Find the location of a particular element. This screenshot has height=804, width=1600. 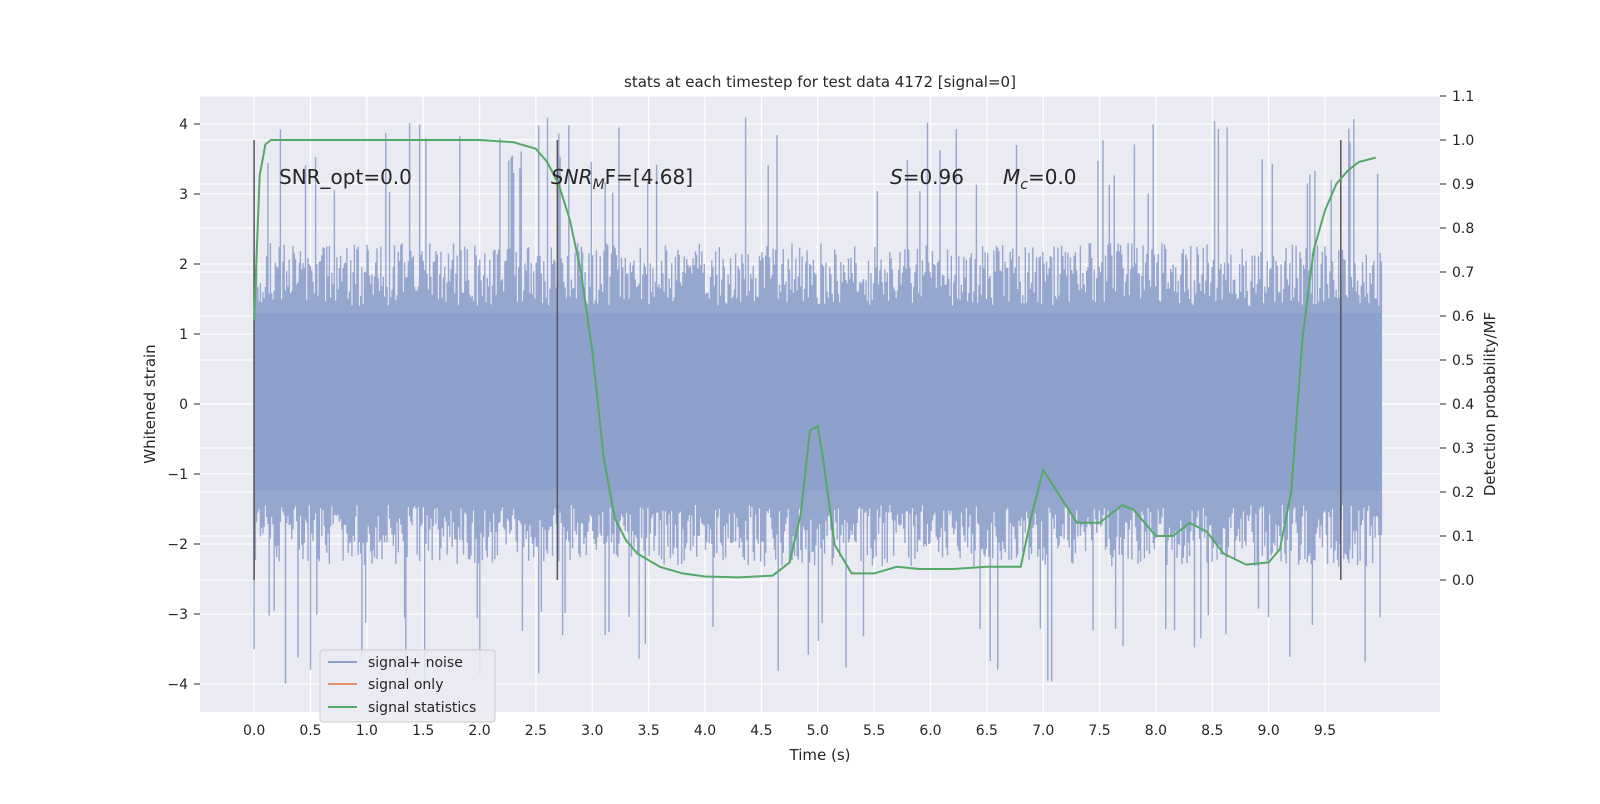

x-tick-label: 4.5 is located at coordinates (761, 731).